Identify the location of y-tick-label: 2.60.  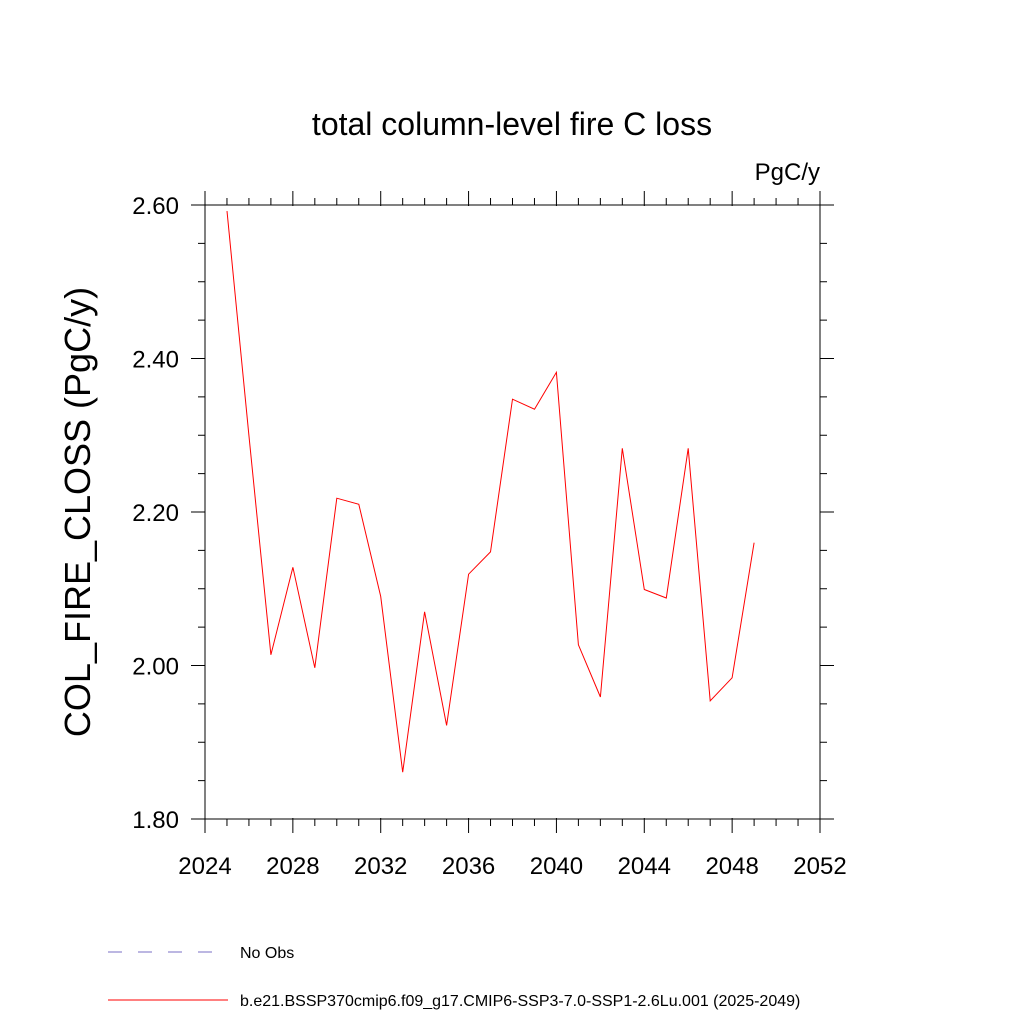
(155, 206).